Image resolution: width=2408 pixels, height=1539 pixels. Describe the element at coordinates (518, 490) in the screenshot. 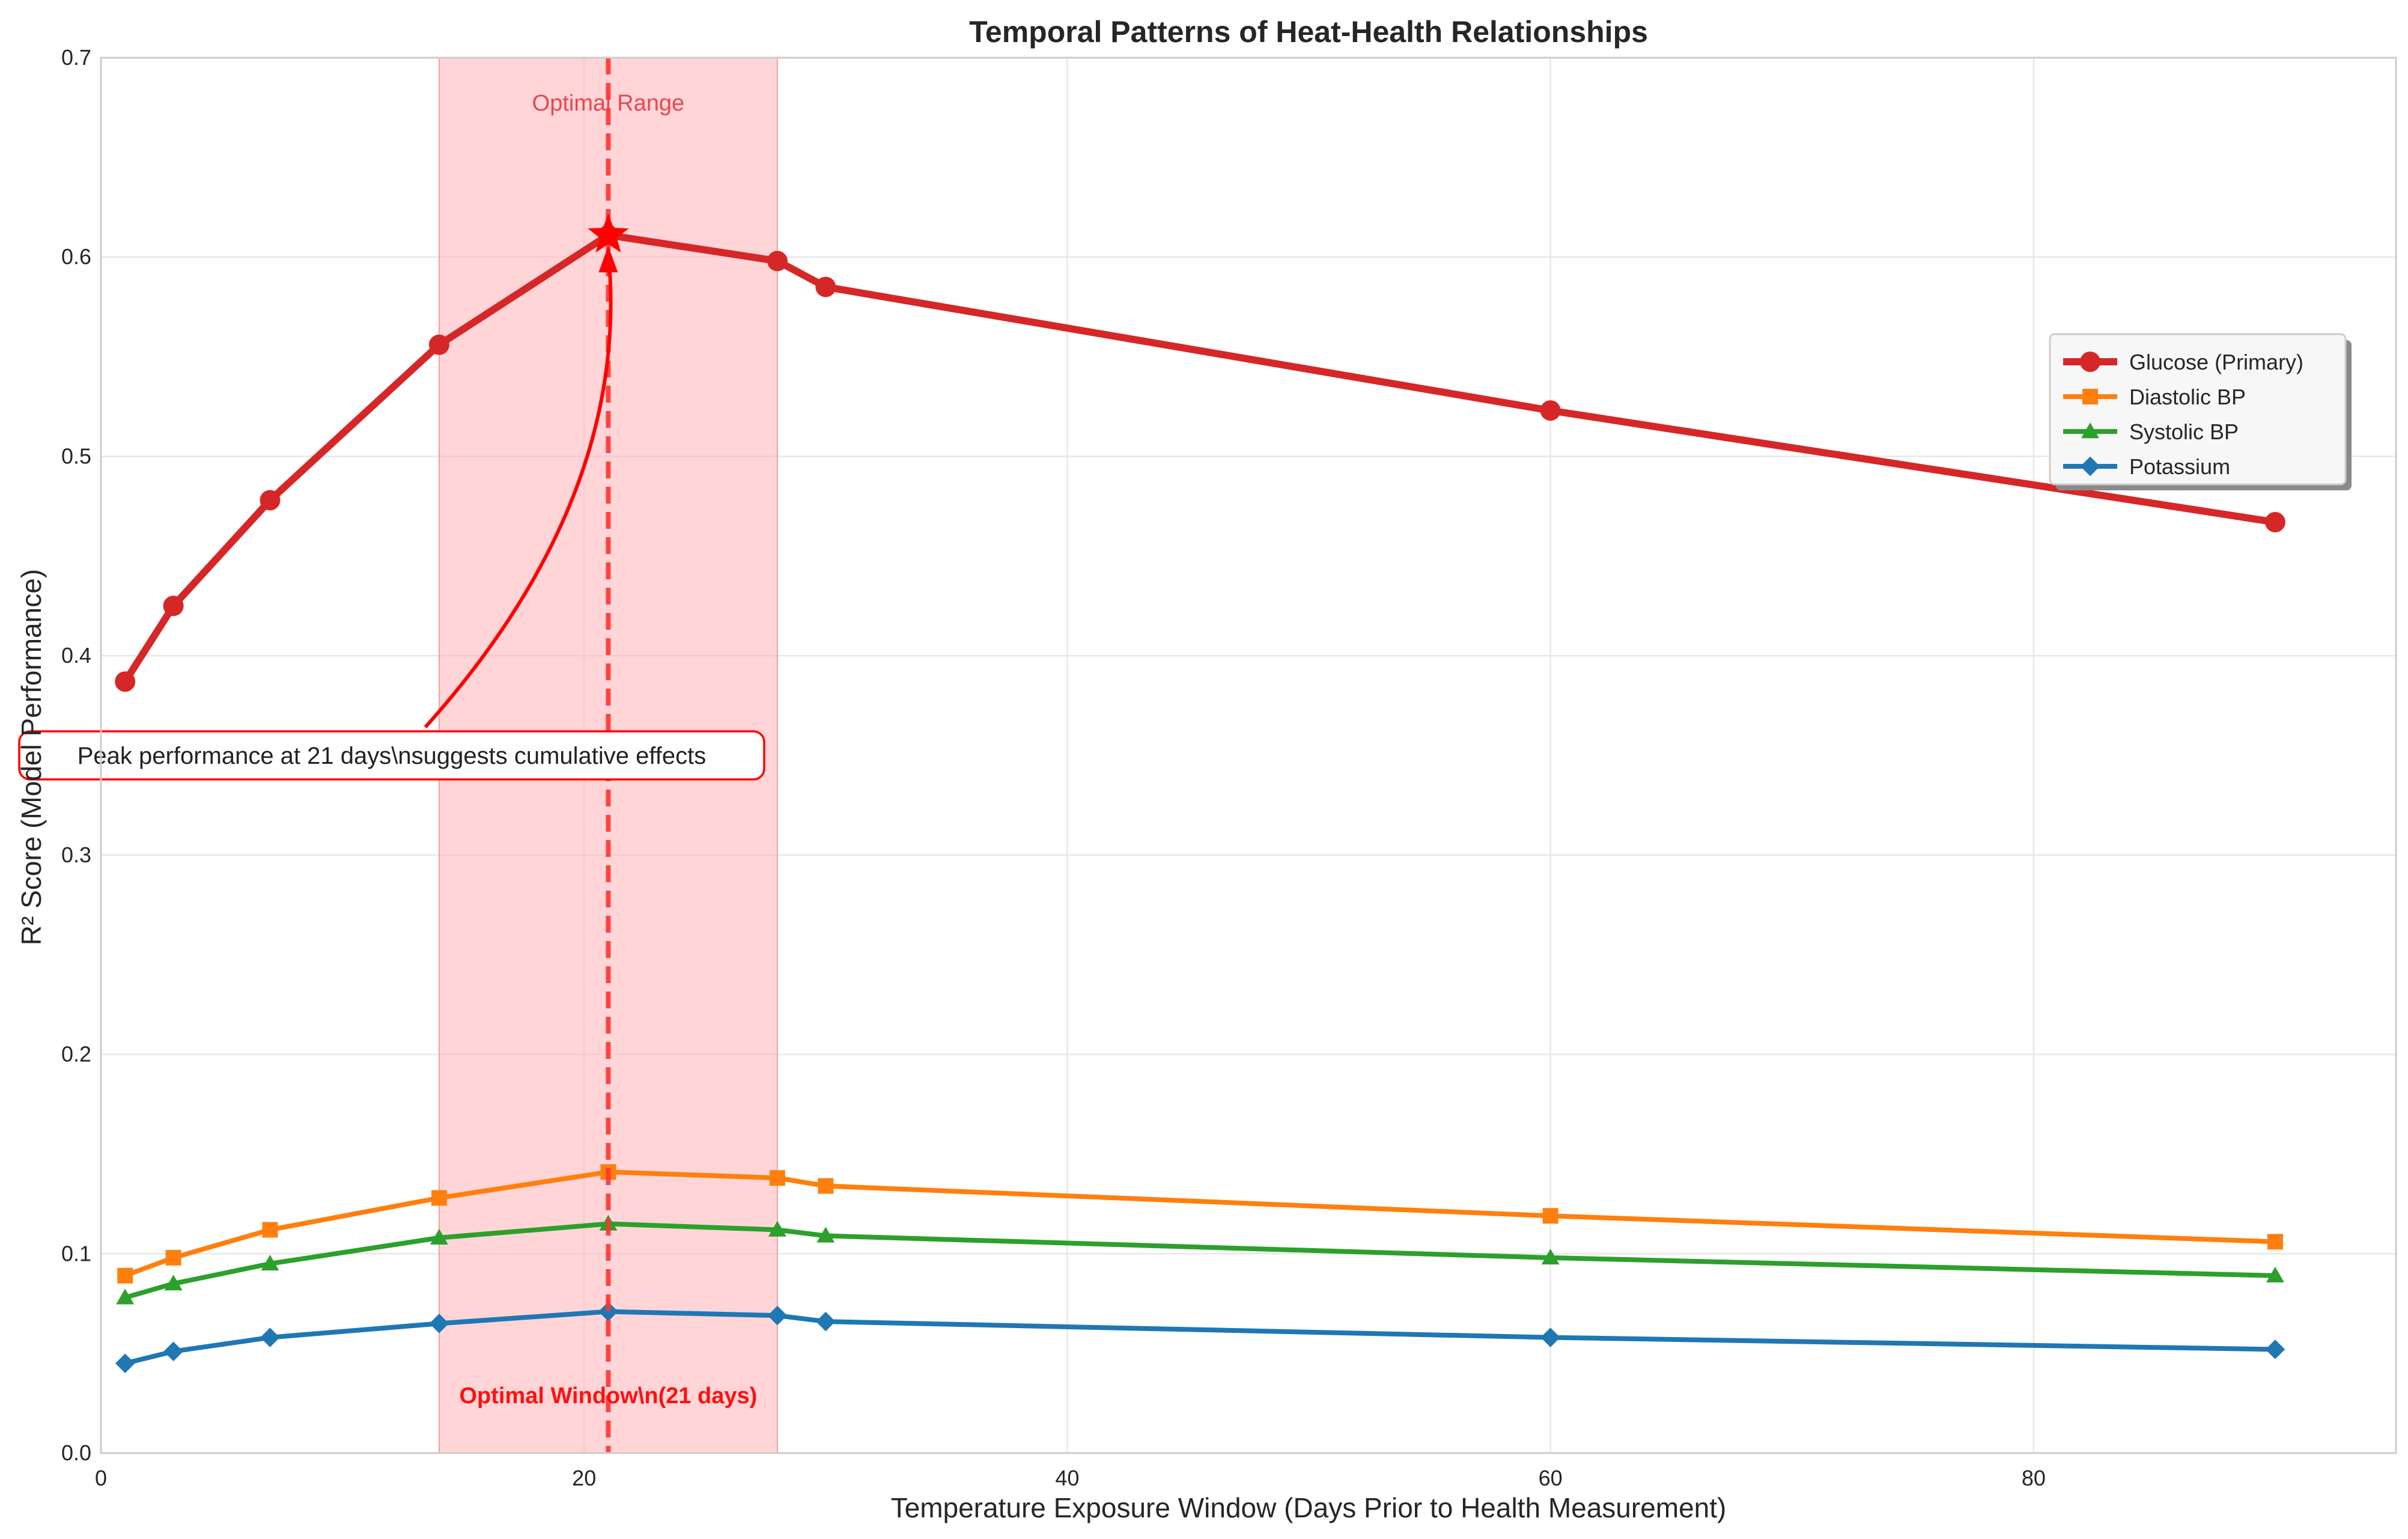

I see `annotation-arrow` at that location.